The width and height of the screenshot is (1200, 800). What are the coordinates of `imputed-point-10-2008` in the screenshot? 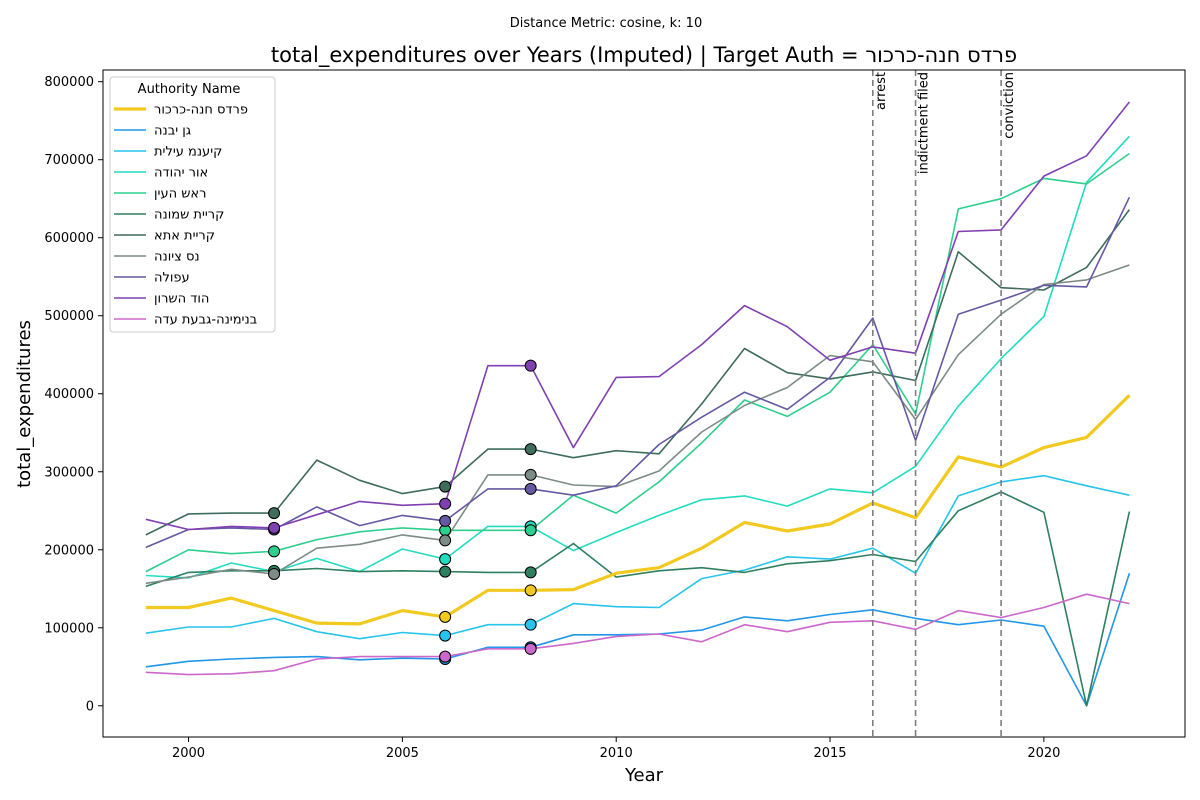 It's located at (530, 648).